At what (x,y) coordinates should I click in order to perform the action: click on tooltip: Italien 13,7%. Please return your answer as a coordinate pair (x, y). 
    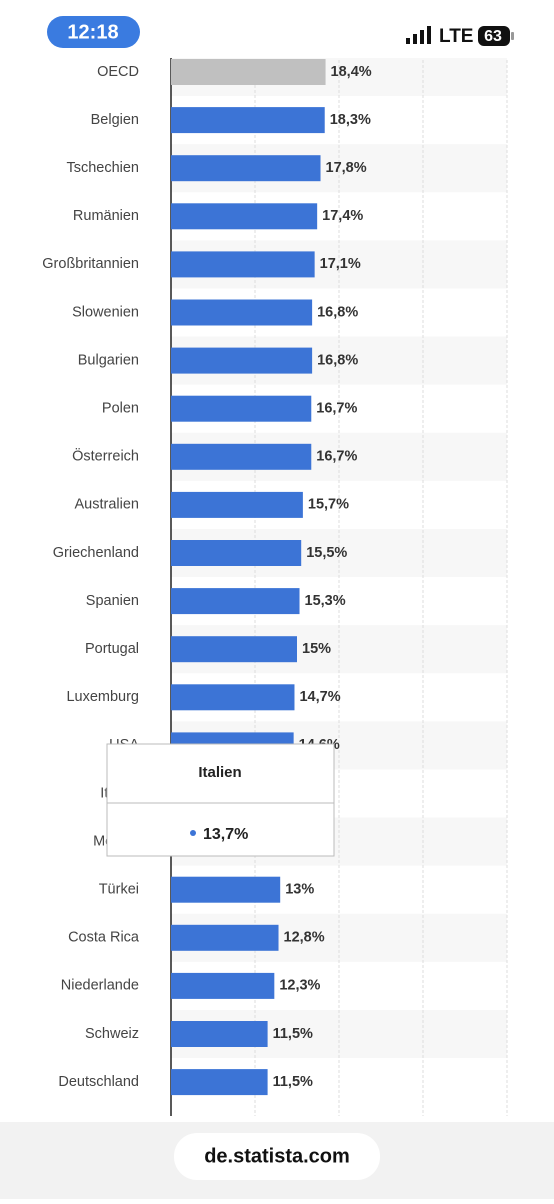
    Looking at the image, I should click on (220, 800).